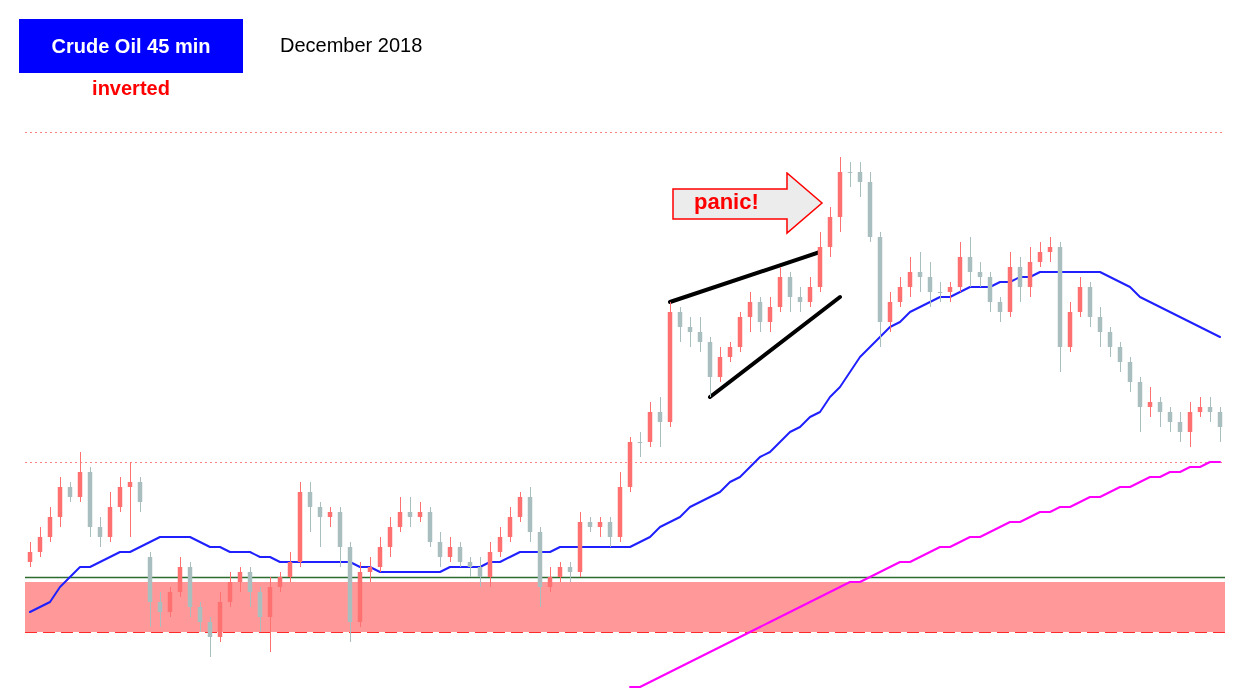 This screenshot has width=1257, height=695. Describe the element at coordinates (351, 45) in the screenshot. I see `text: December 2018` at that location.